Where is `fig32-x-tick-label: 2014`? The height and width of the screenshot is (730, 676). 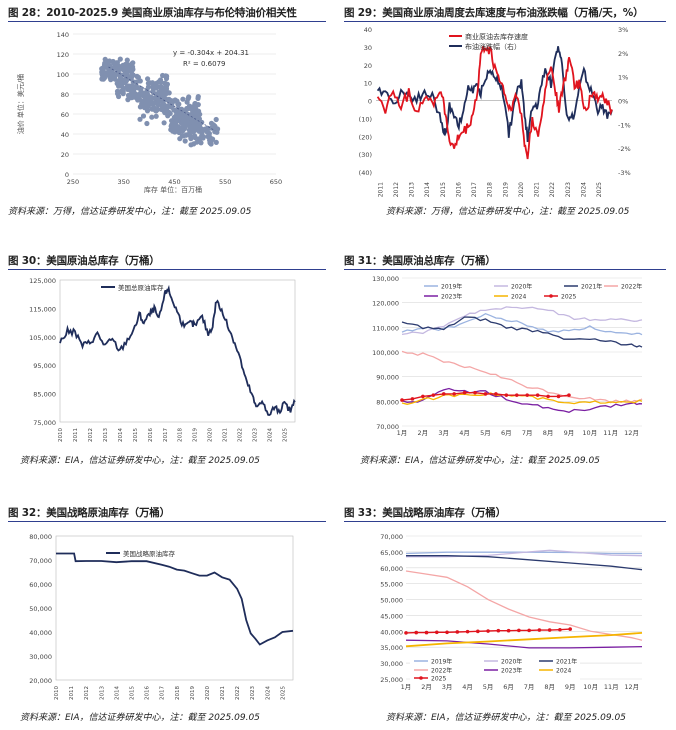 fig32-x-tick-label: 2014 is located at coordinates (117, 693).